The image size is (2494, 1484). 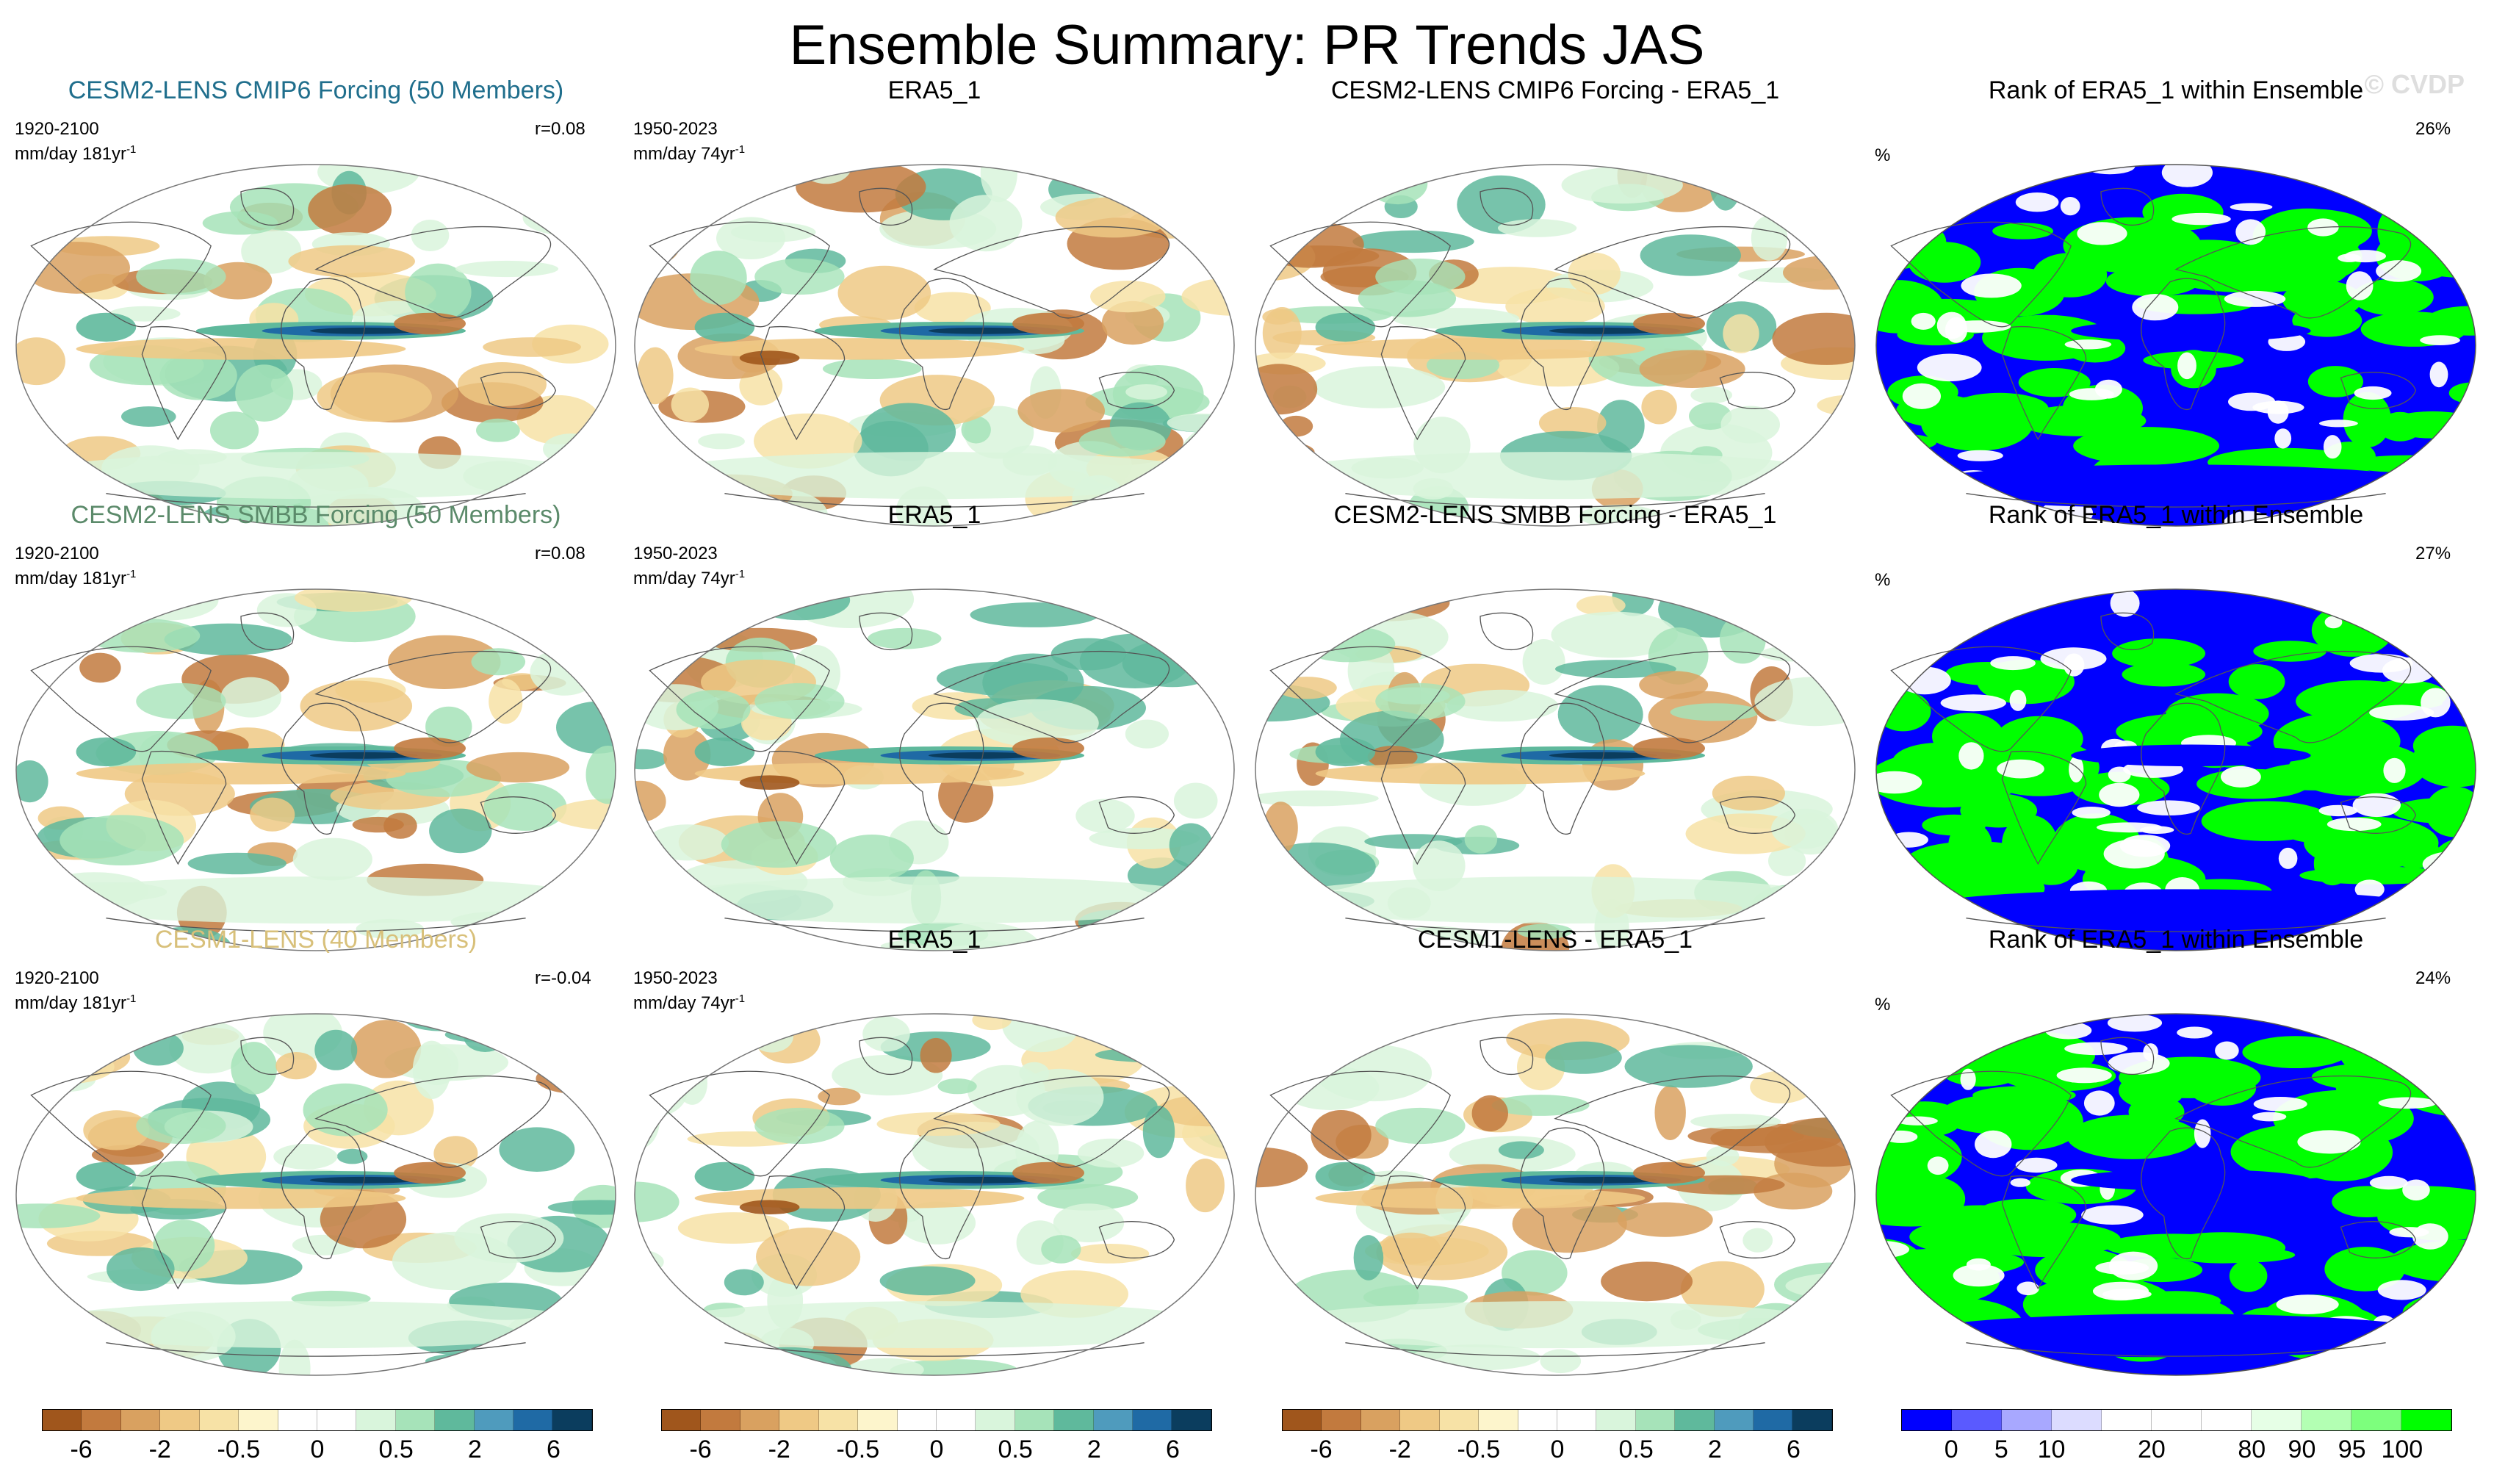 What do you see at coordinates (2302, 1450) in the screenshot?
I see `rank-colorbar-label: 90` at bounding box center [2302, 1450].